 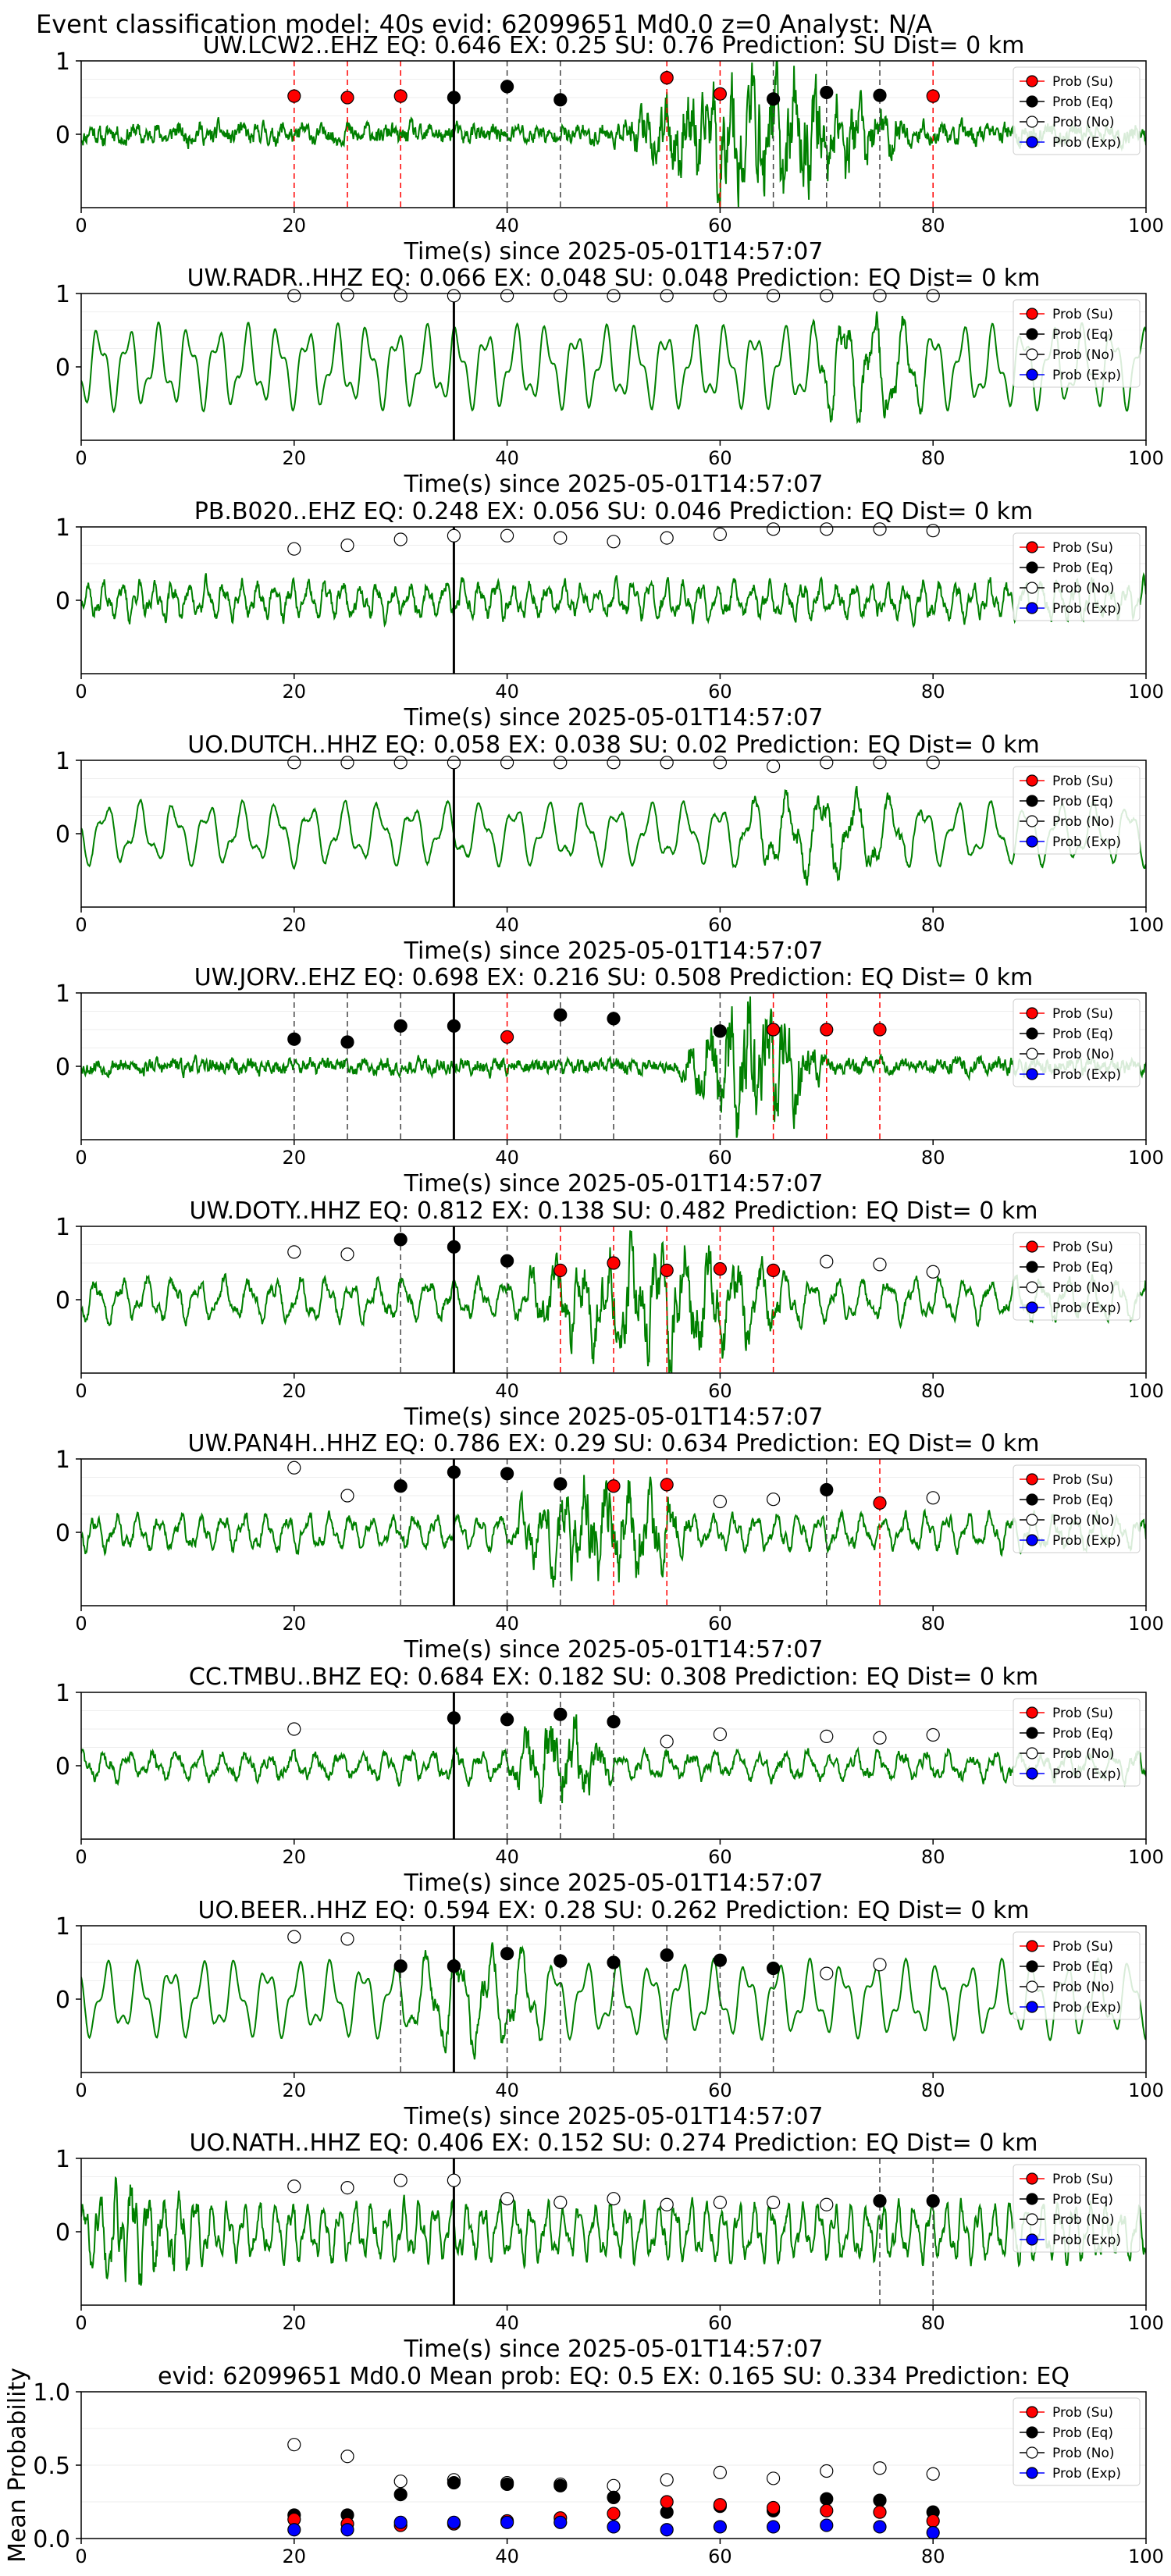 What do you see at coordinates (1077, 110) in the screenshot?
I see `legend: Prob (Su) Prob (Eq) Prob (No) Prob (Exp)` at bounding box center [1077, 110].